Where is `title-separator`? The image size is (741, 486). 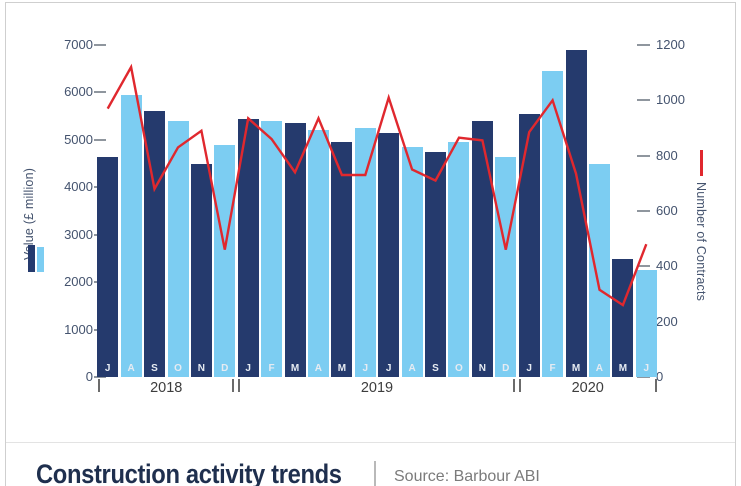
title-separator is located at coordinates (375, 473).